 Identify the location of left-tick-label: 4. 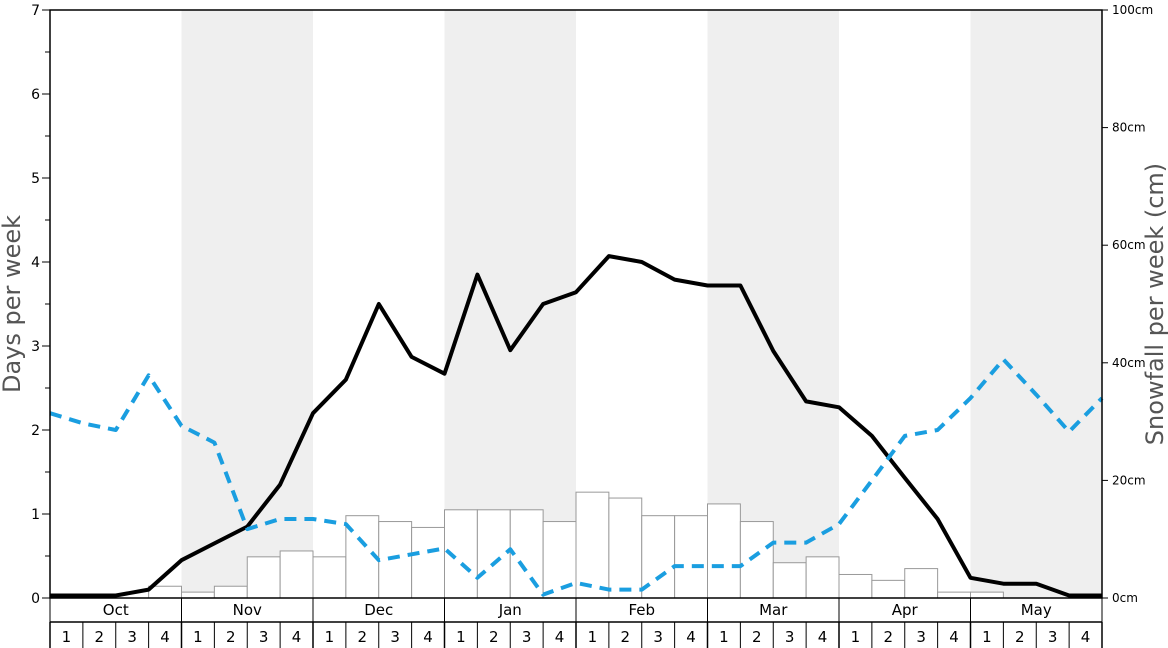
(35, 263).